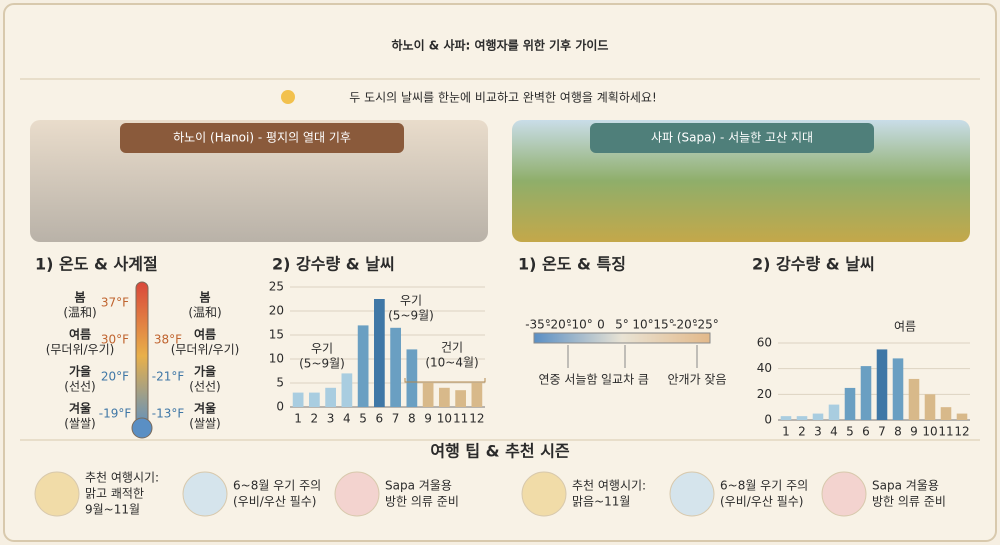  What do you see at coordinates (112, 510) in the screenshot?
I see `tip-text: 9월~11월` at bounding box center [112, 510].